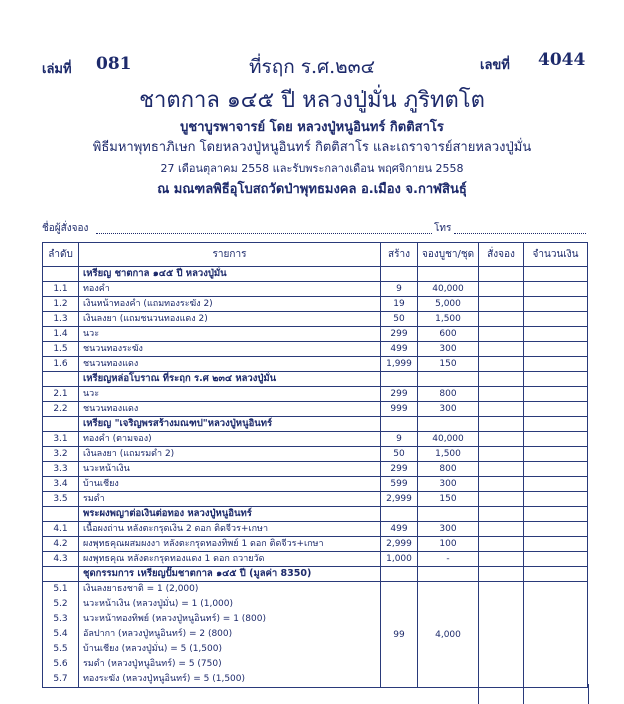 The image size is (624, 704). I want to click on row-no: 4.1, so click(60, 529).